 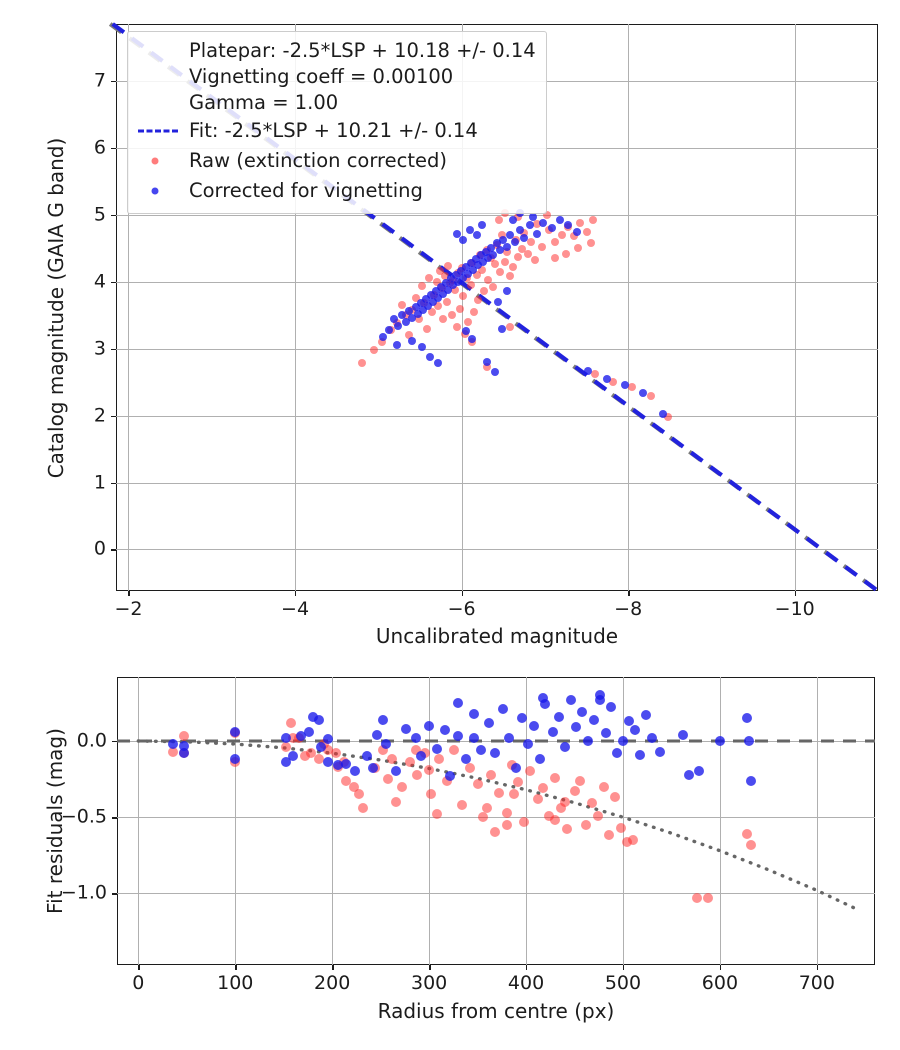 What do you see at coordinates (235, 983) in the screenshot?
I see `x-tick-label: 100` at bounding box center [235, 983].